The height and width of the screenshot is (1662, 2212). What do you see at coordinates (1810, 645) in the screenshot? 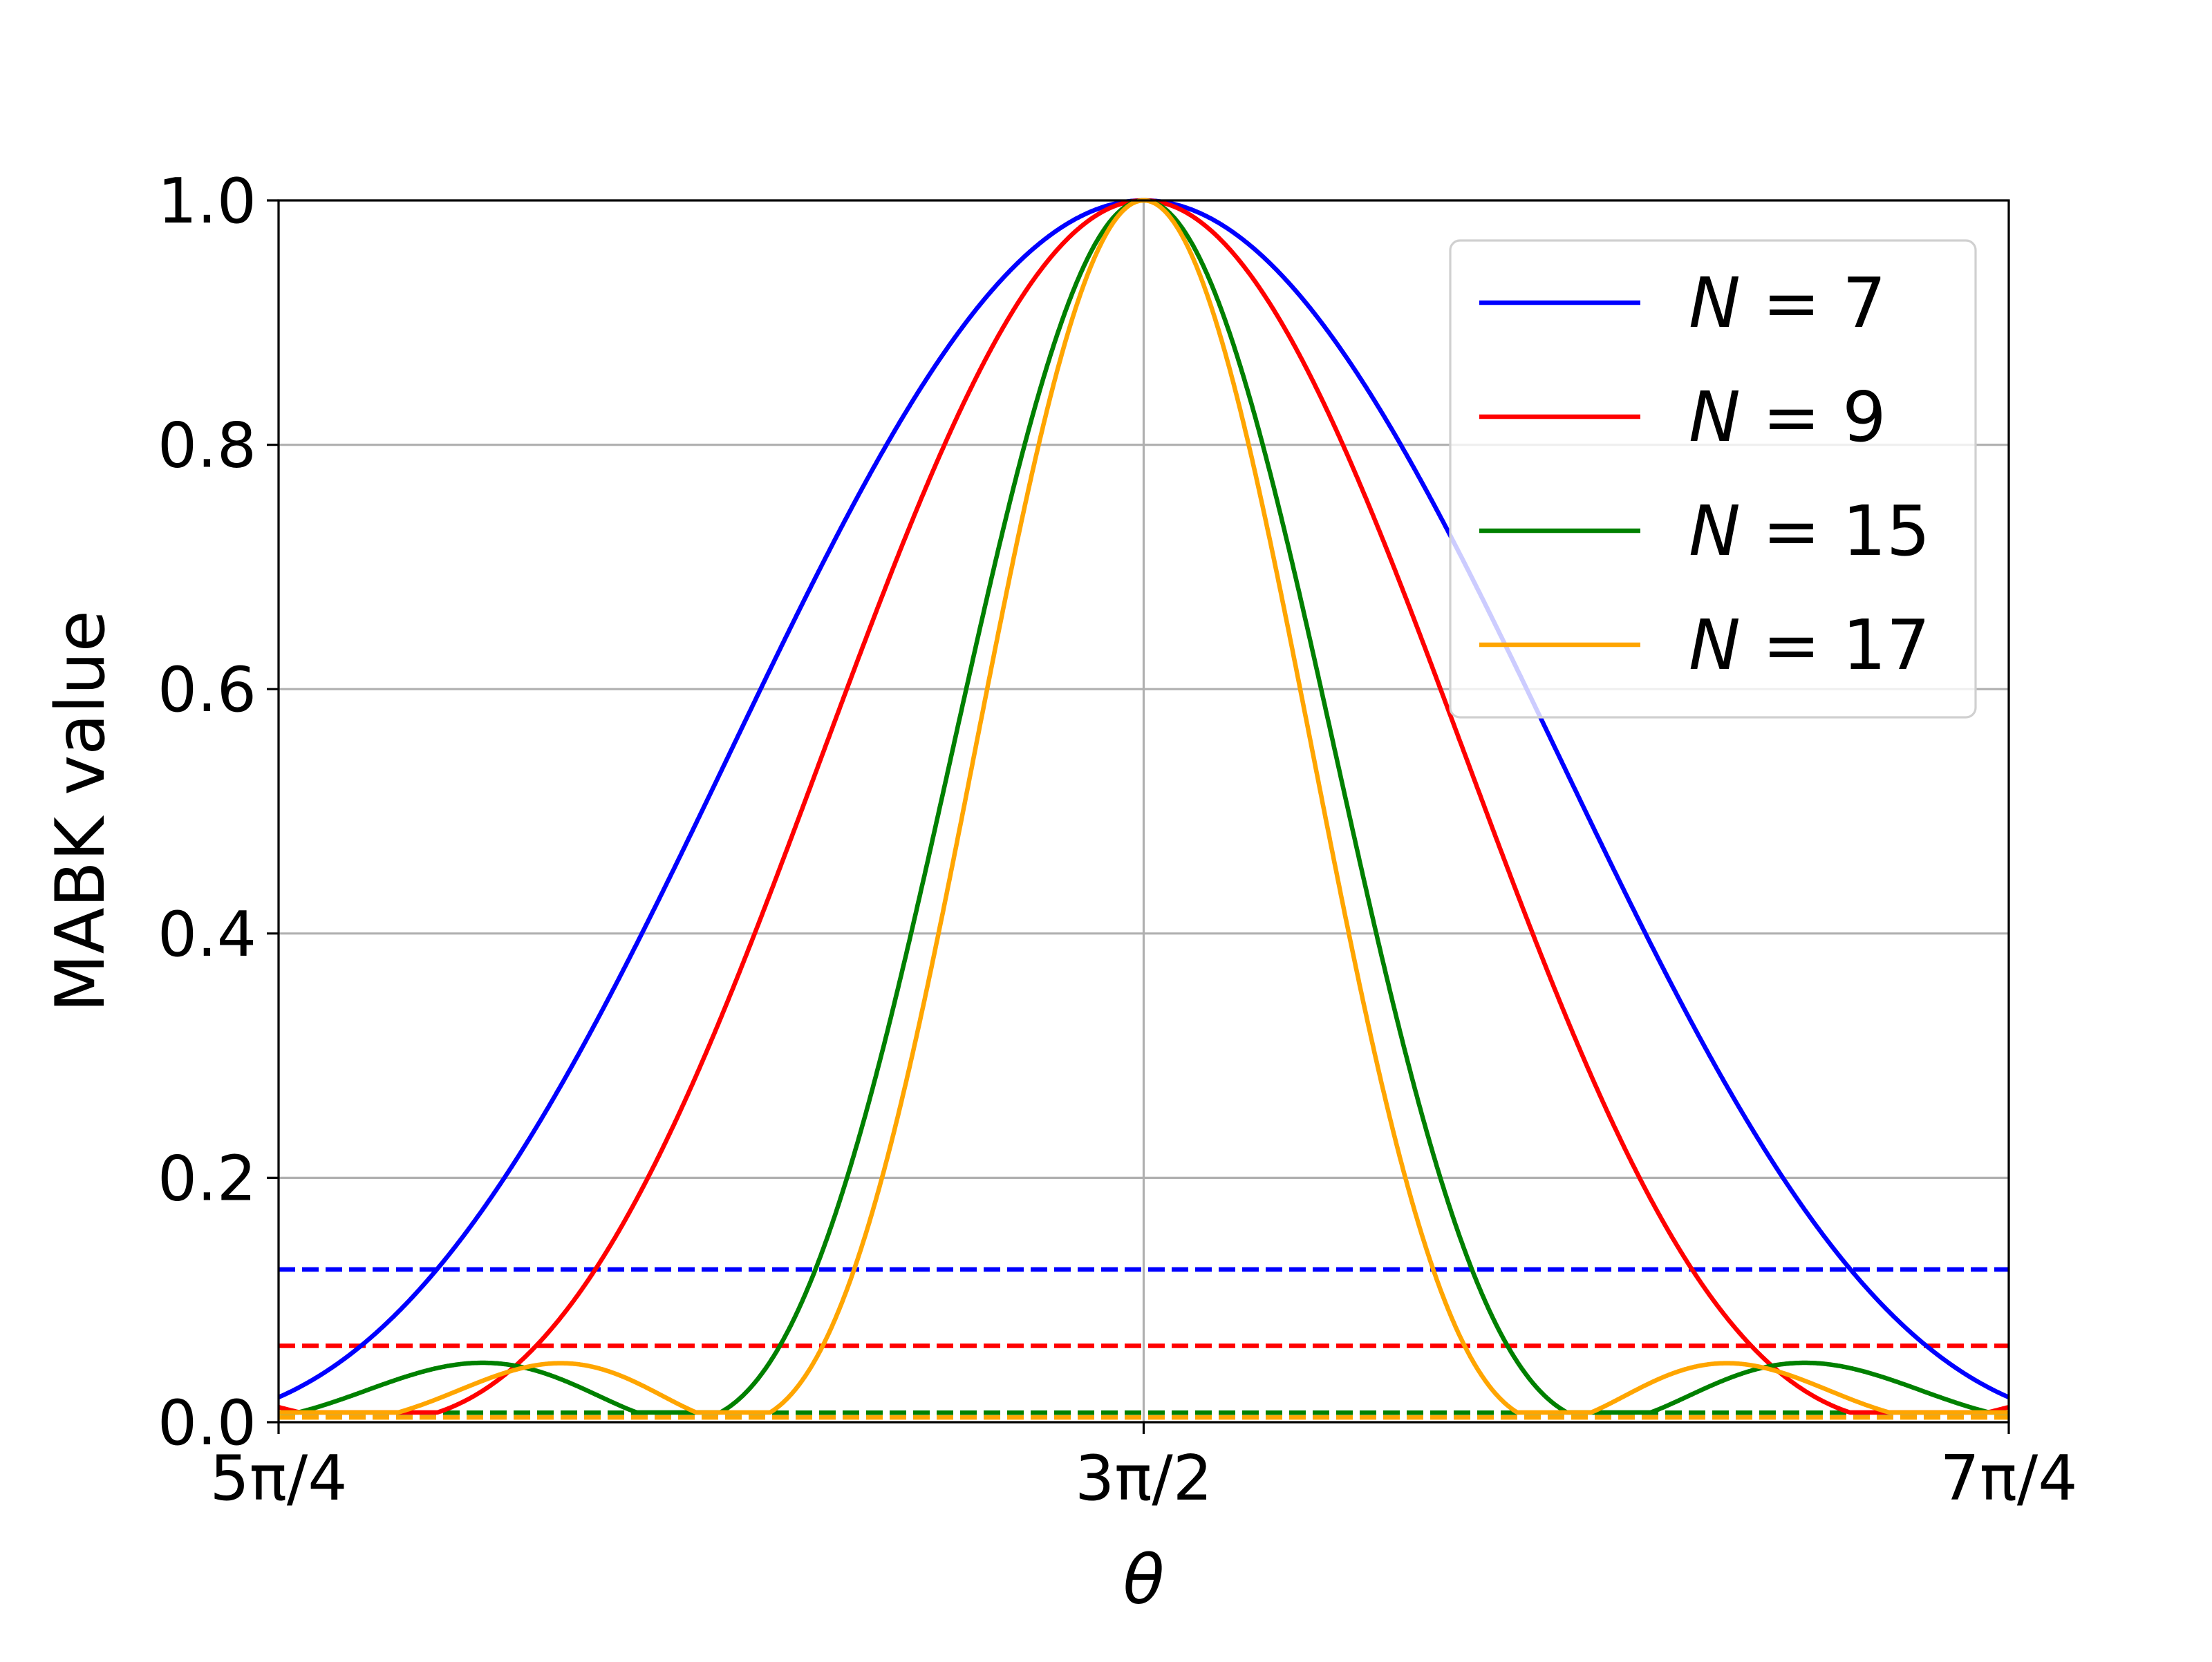
I see `legend-label-3: N = 17` at bounding box center [1810, 645].